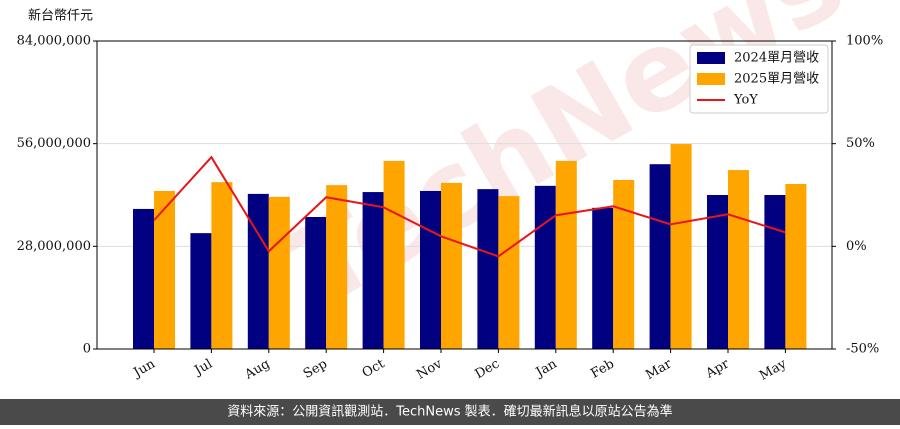 This screenshot has width=900, height=429. Describe the element at coordinates (546, 368) in the screenshot. I see `x-tick-label: Jan` at that location.